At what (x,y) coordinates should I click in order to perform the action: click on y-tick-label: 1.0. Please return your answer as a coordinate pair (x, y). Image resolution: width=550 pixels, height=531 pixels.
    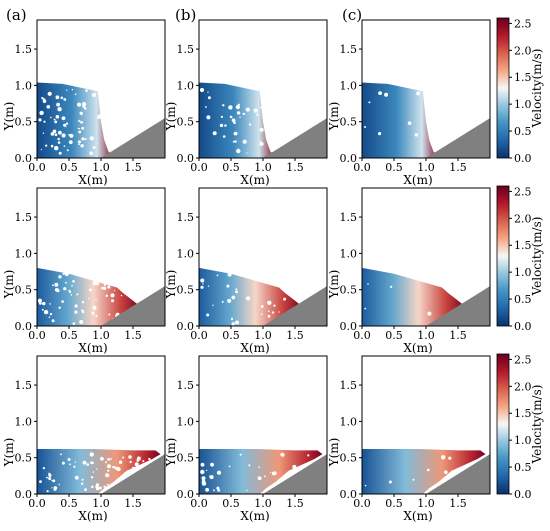
    Looking at the image, I should click on (24, 421).